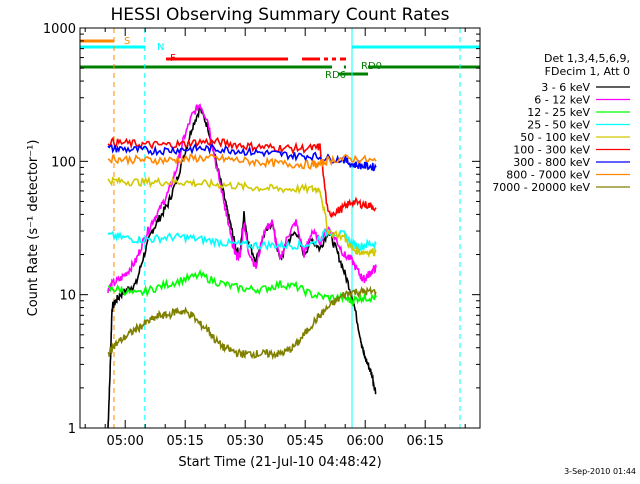 This screenshot has width=640, height=484. I want to click on status-label-s: S, so click(127, 41).